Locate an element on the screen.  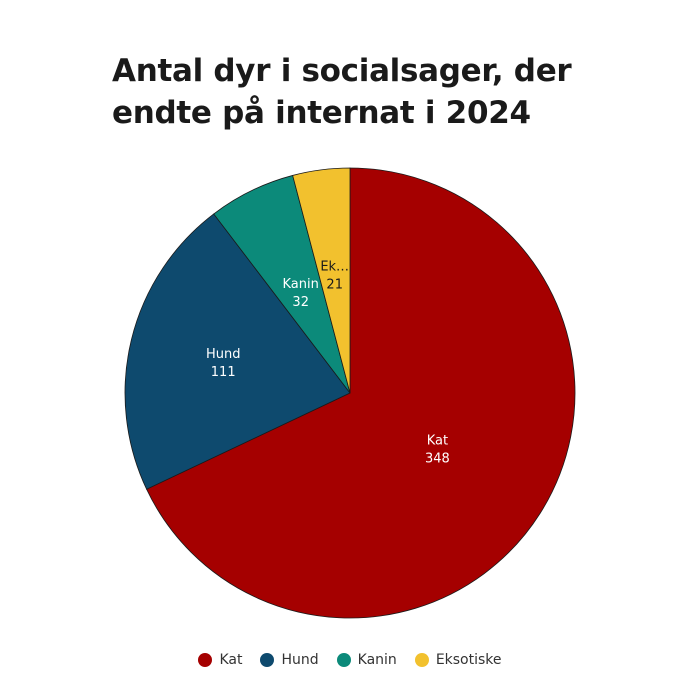
slice-label-hund: Hund is located at coordinates (223, 354).